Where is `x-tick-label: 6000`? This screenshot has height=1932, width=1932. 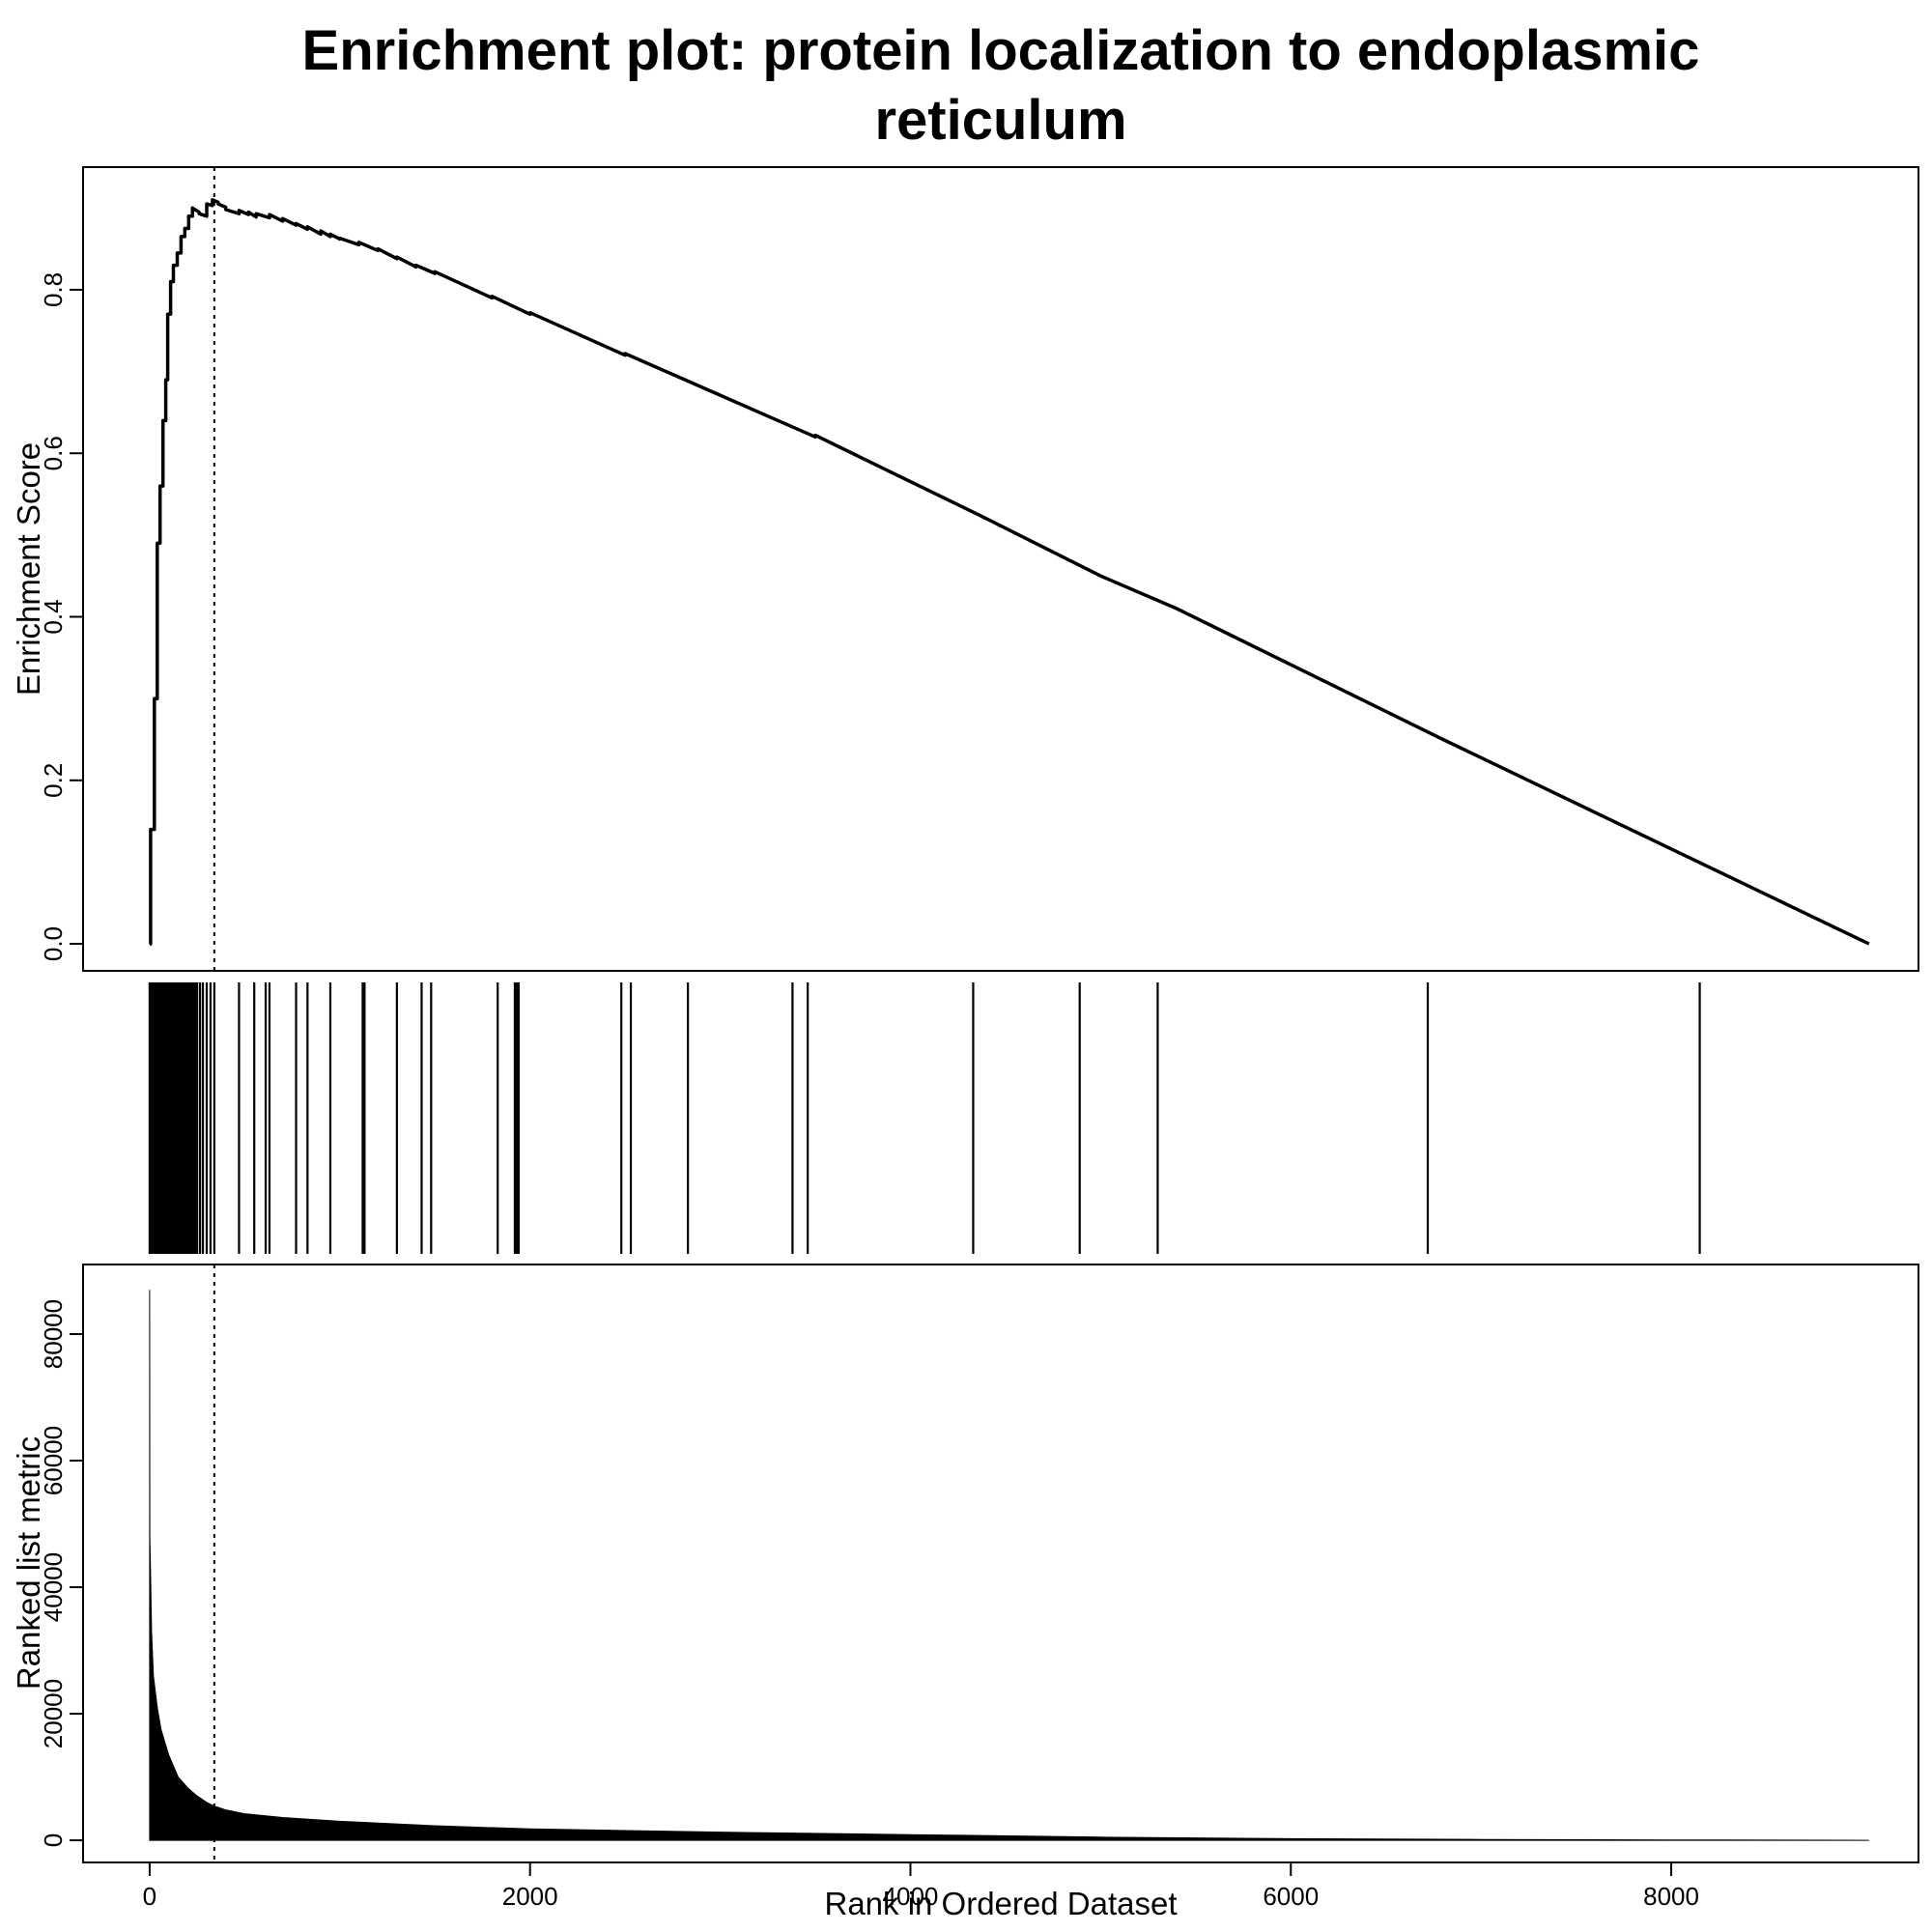 x-tick-label: 6000 is located at coordinates (1291, 1896).